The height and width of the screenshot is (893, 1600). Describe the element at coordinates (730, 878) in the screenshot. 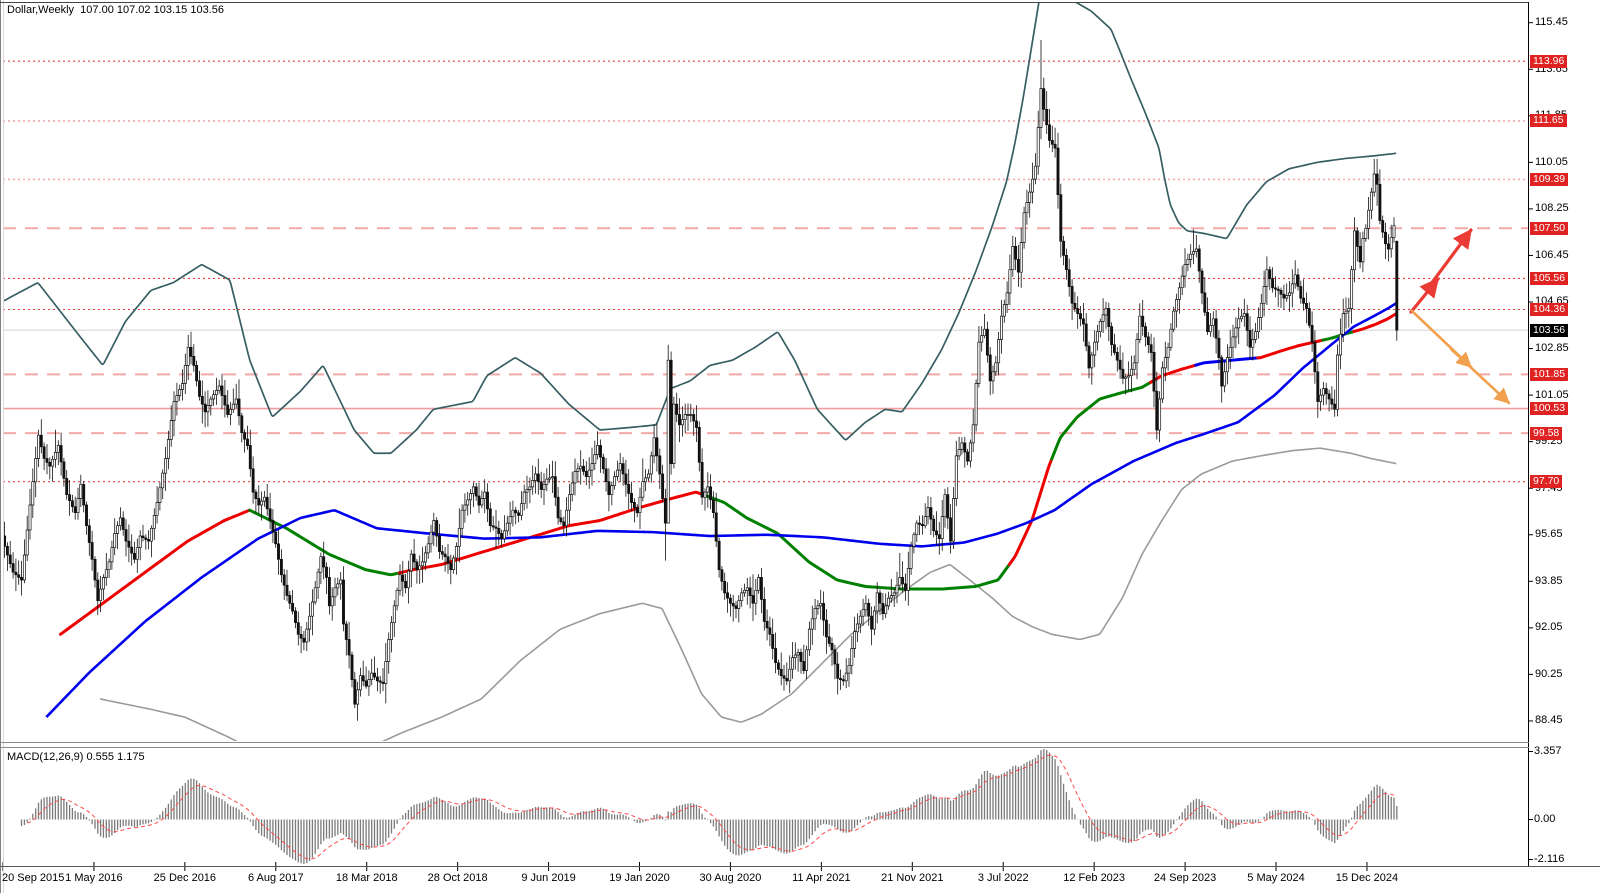

I see `time-axis-label: 30 Aug 2020` at that location.